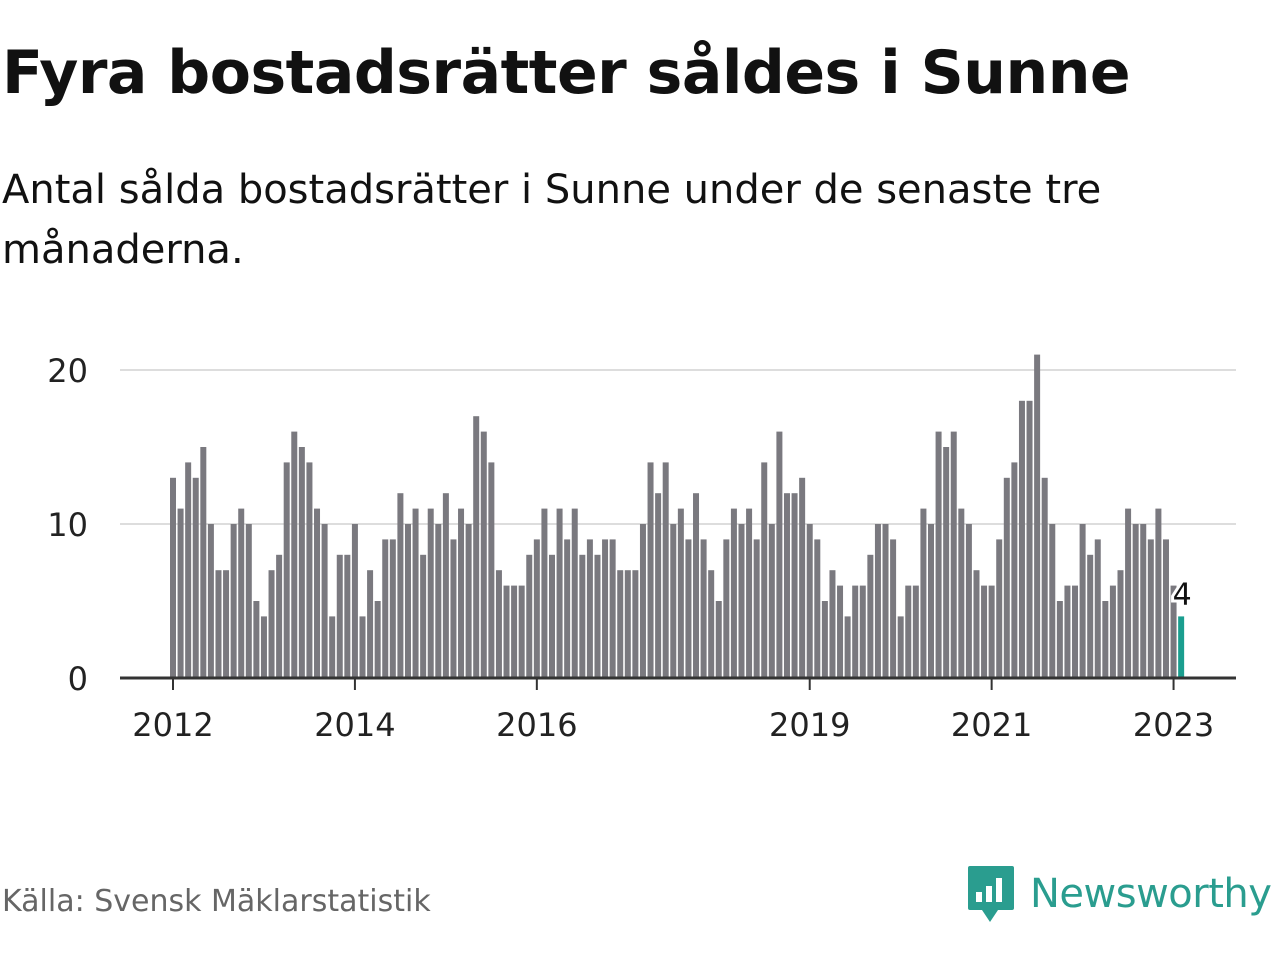 The height and width of the screenshot is (960, 1280). What do you see at coordinates (1173, 725) in the screenshot?
I see `x-tick-label: 2023` at bounding box center [1173, 725].